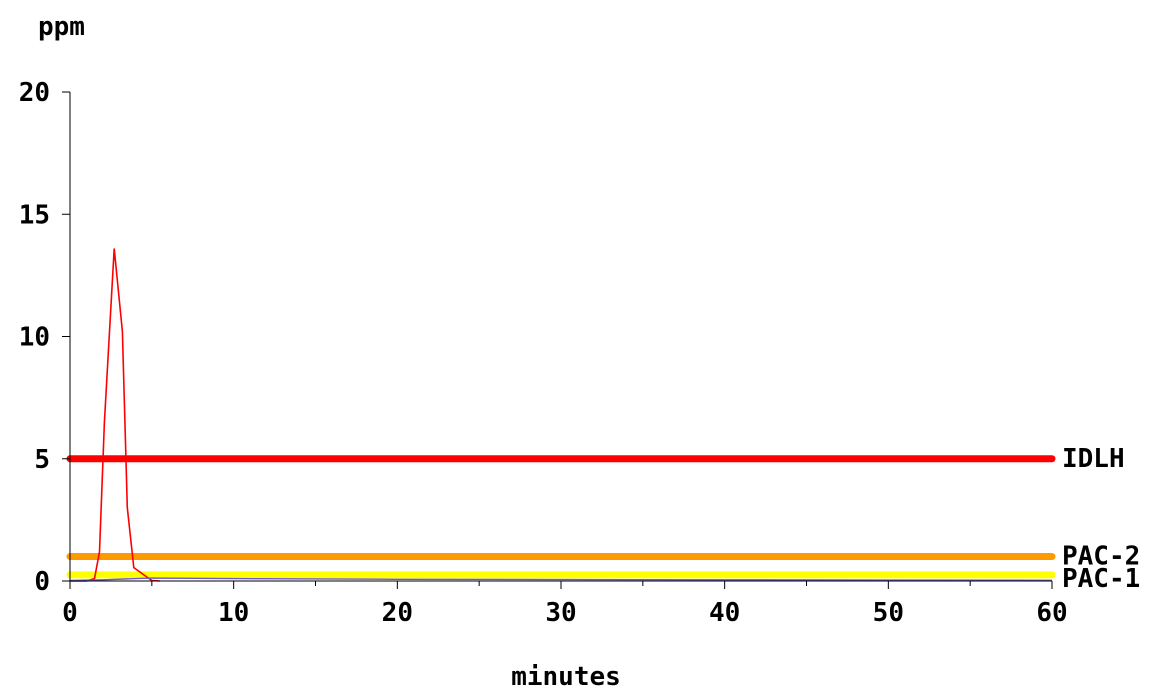 Image resolution: width=1168 pixels, height=691 pixels. I want to click on x-tick-label: 60, so click(1051, 613).